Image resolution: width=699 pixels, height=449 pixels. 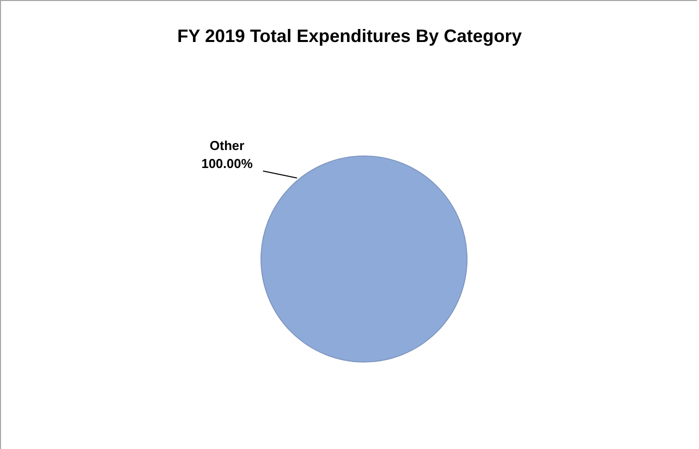 What do you see at coordinates (227, 163) in the screenshot?
I see `data-label: 100.00%` at bounding box center [227, 163].